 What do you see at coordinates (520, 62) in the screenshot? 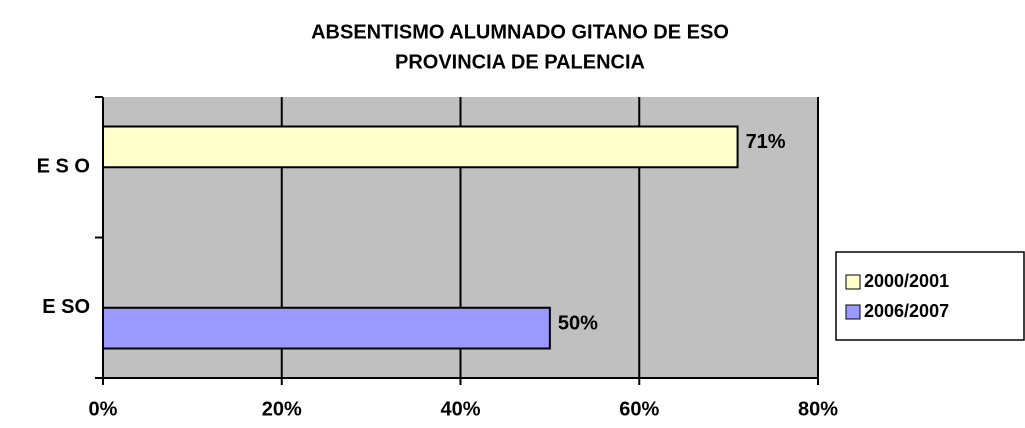
I see `chart-title: PROVINCIA DE PALENCIA` at bounding box center [520, 62].